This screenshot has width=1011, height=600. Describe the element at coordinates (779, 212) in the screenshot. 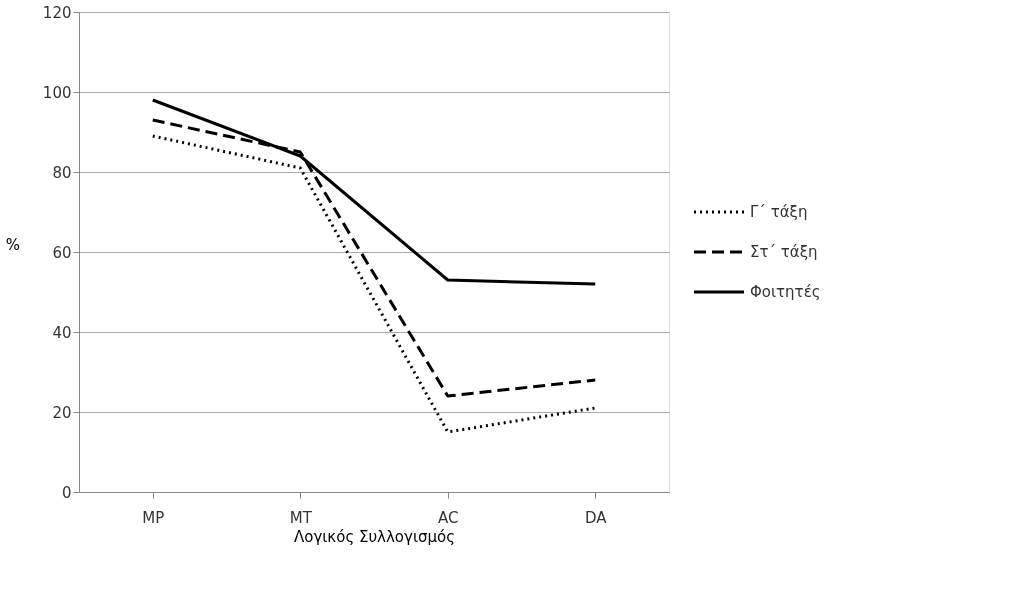

I see `legend-label: Γ΄ τάξη` at that location.